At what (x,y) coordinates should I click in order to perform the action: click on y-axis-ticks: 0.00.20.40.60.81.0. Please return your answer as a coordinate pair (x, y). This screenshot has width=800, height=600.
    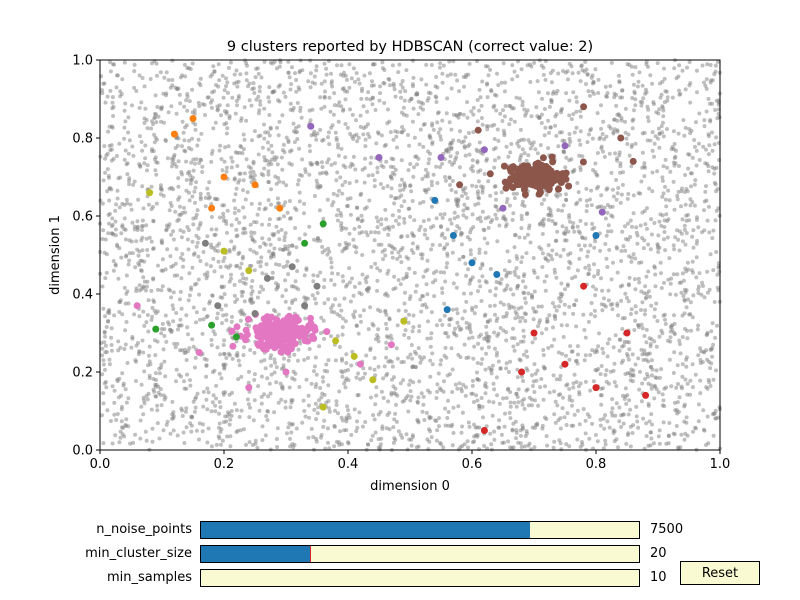
    Looking at the image, I should click on (86, 256).